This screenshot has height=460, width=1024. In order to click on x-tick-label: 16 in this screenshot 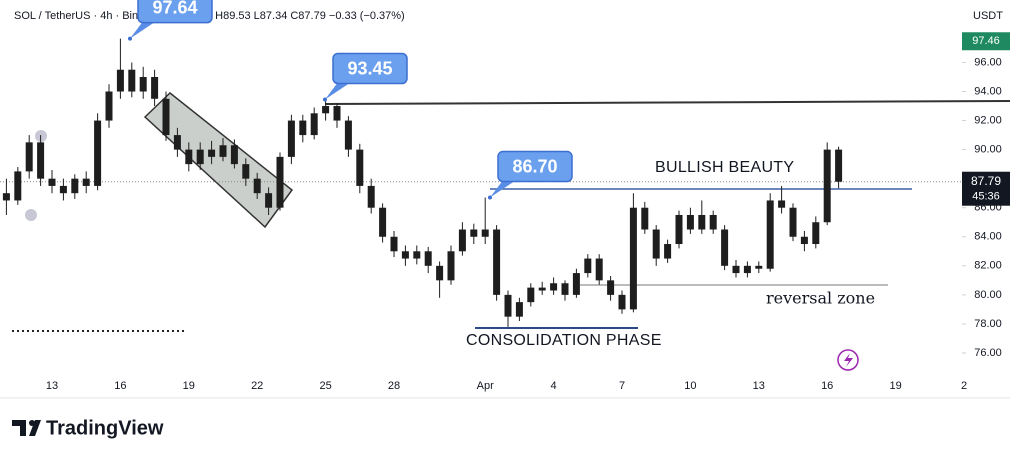, I will do `click(120, 386)`.